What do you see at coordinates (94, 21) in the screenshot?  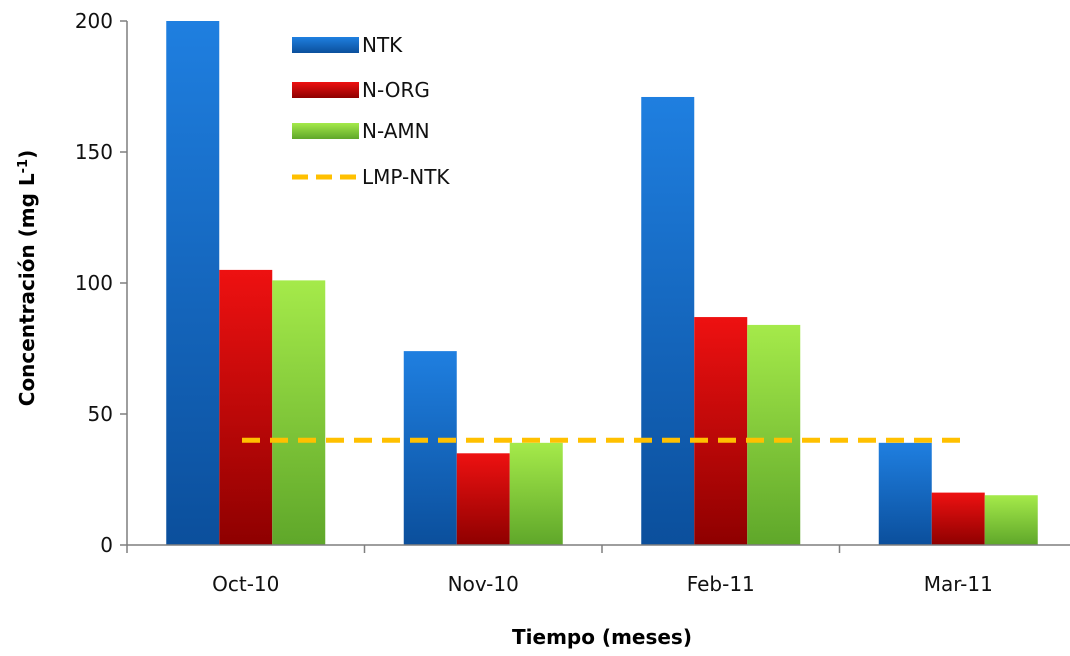 I see `y-tick-label: 200` at bounding box center [94, 21].